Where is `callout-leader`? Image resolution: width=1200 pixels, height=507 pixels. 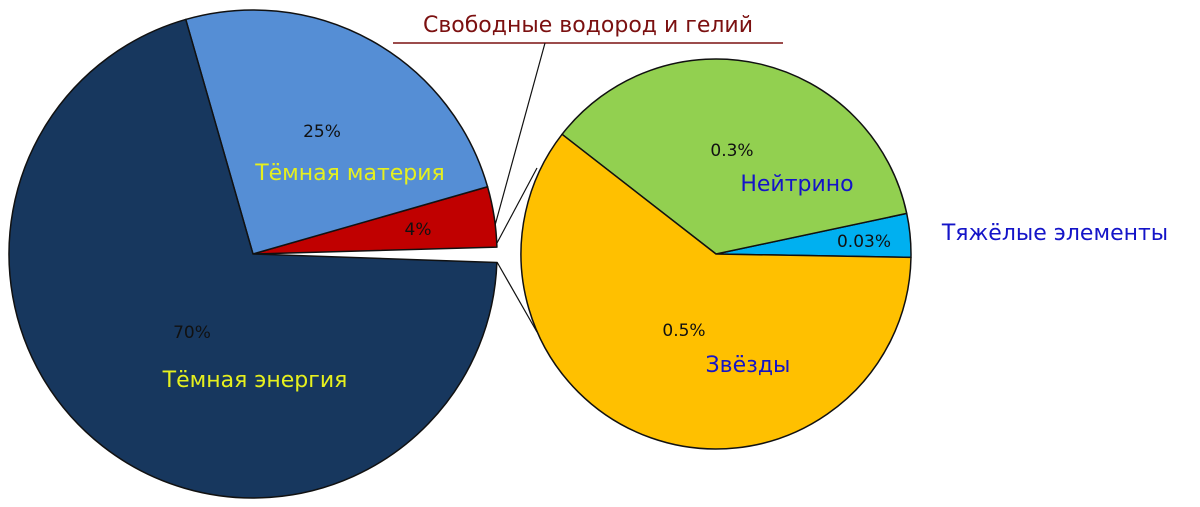
callout-leader is located at coordinates (518, 141).